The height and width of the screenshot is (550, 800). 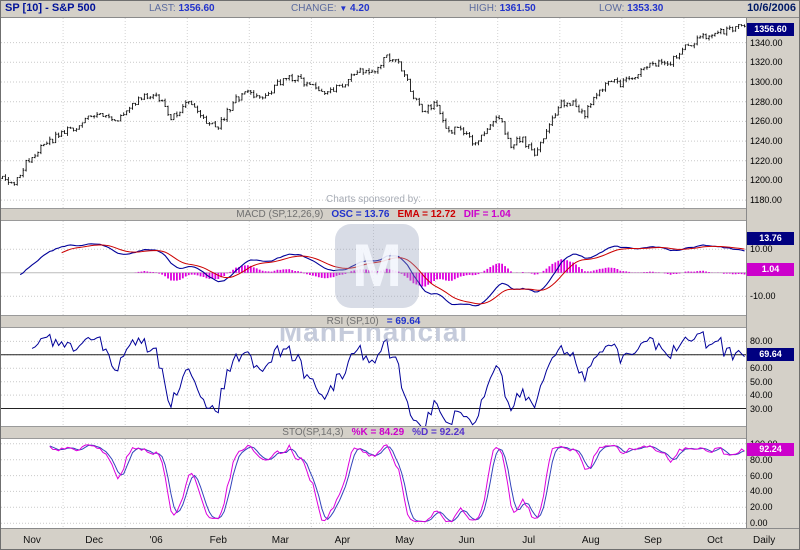 I want to click on x-axis-month-label: Sep, so click(x=652, y=540).